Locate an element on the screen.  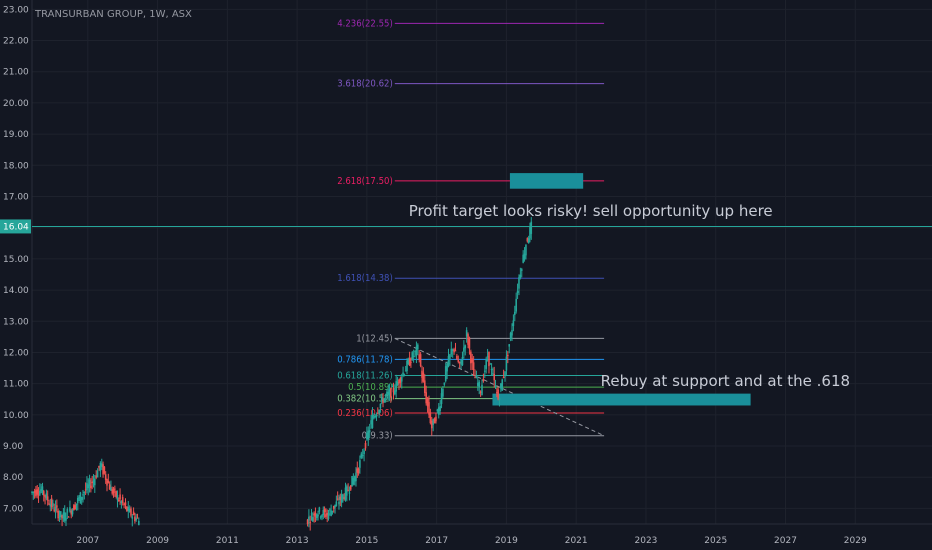
fib-trend-line is located at coordinates (499, 387).